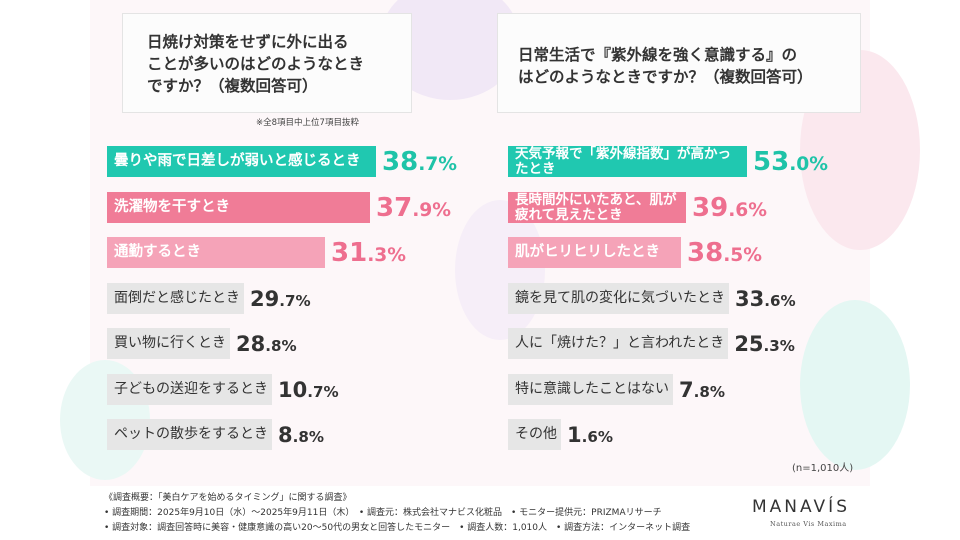  I want to click on left-bar-label: 曇りや雨で日差しが弱いと感じるとき, so click(237, 161).